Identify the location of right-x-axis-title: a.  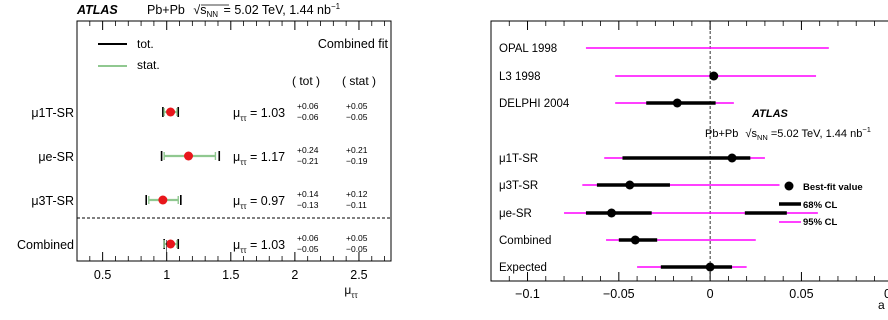
(881, 305).